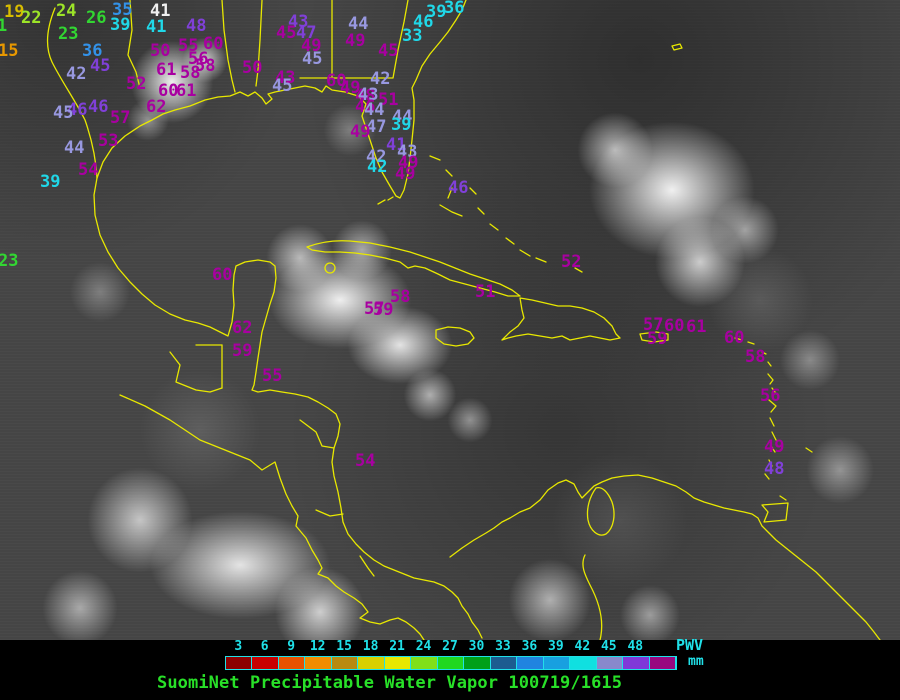  What do you see at coordinates (451, 663) in the screenshot?
I see `colorbar` at bounding box center [451, 663].